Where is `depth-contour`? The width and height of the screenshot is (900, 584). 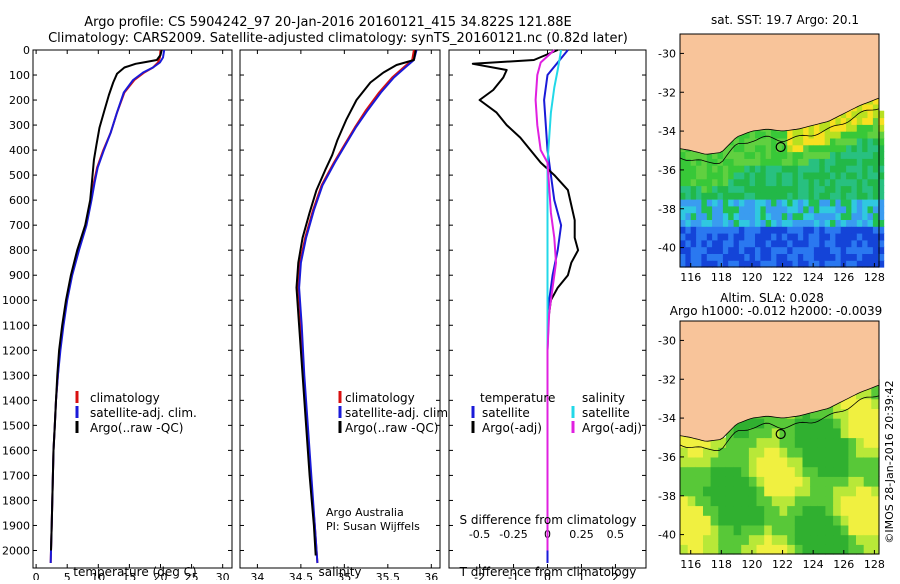
depth-contour is located at coordinates (779, 423).